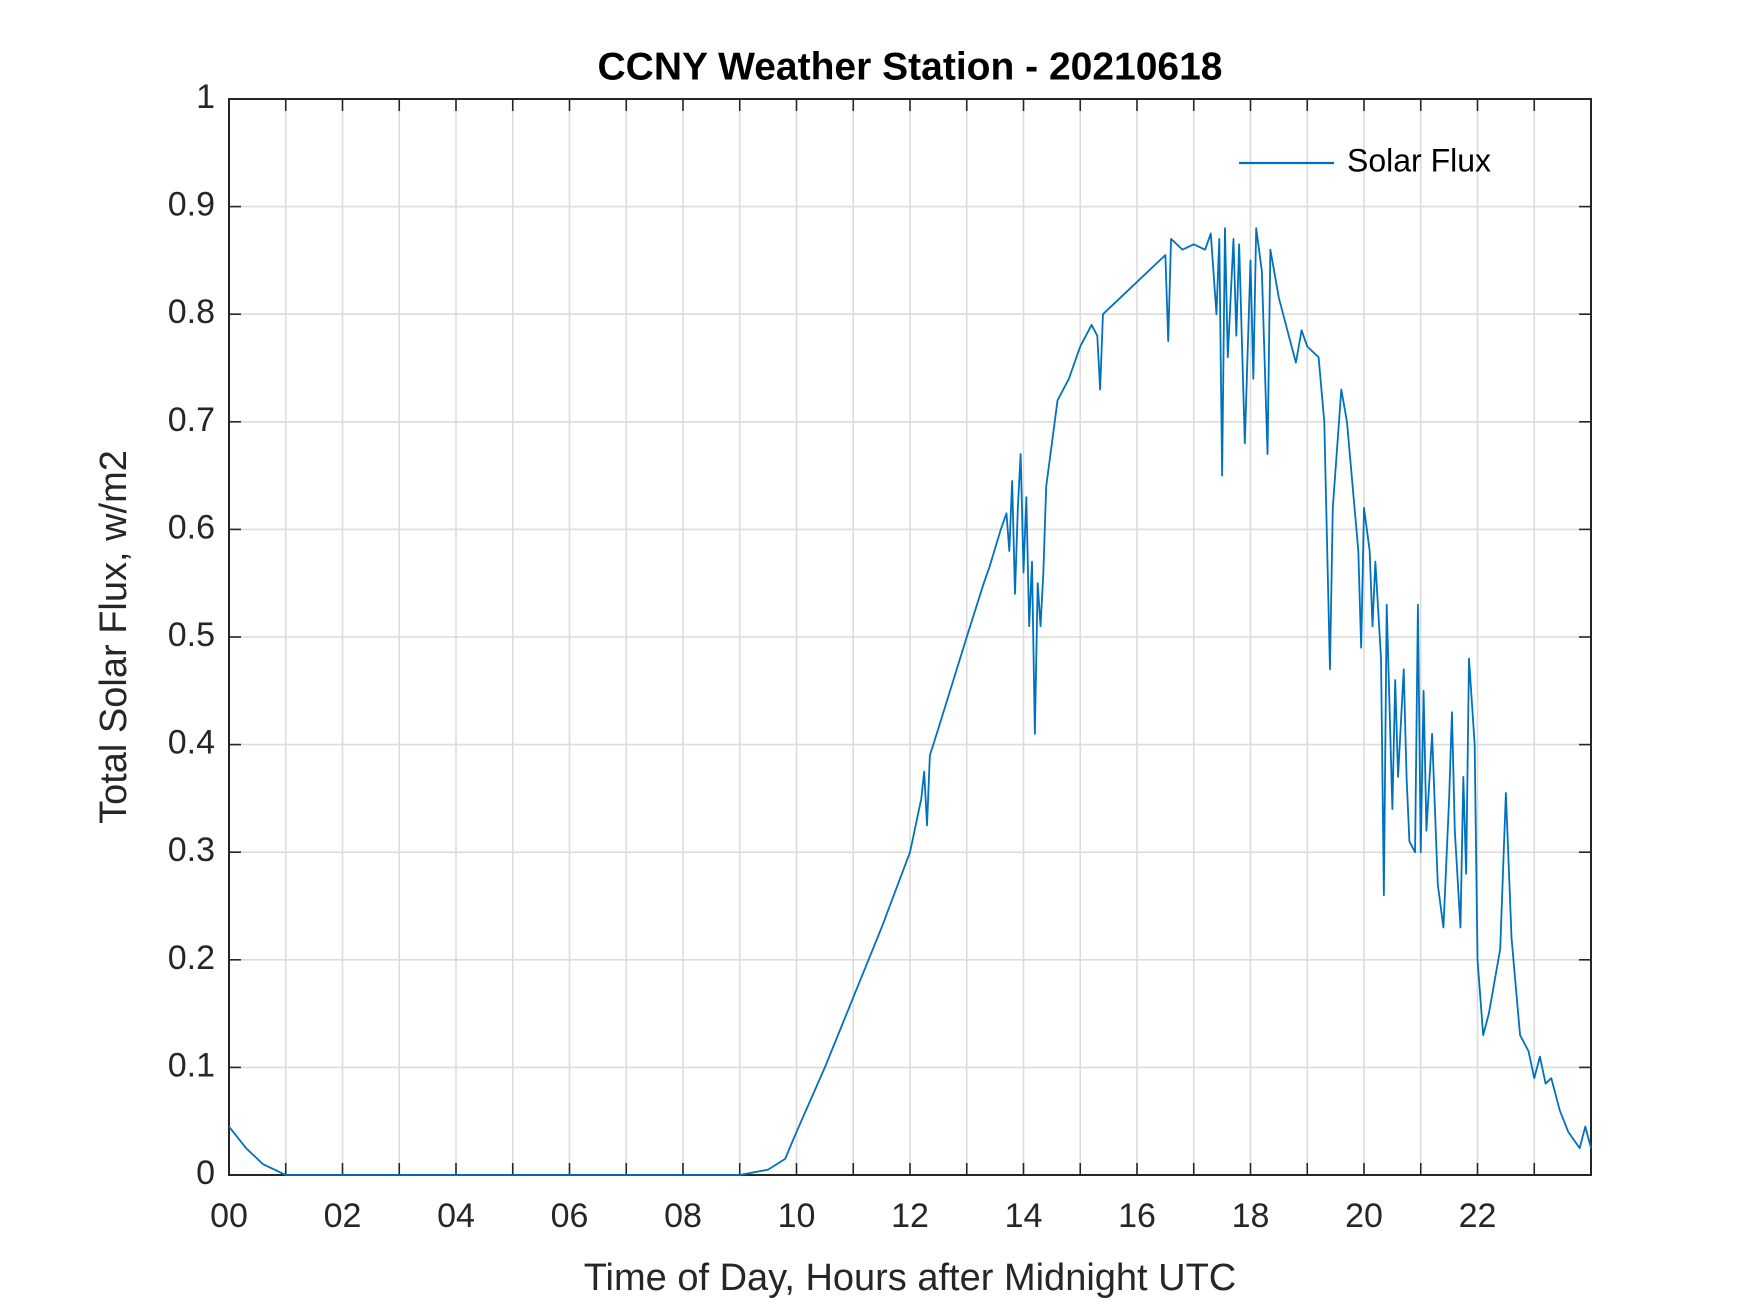 The image size is (1750, 1313). What do you see at coordinates (205, 97) in the screenshot?
I see `y-tick-label: 1` at bounding box center [205, 97].